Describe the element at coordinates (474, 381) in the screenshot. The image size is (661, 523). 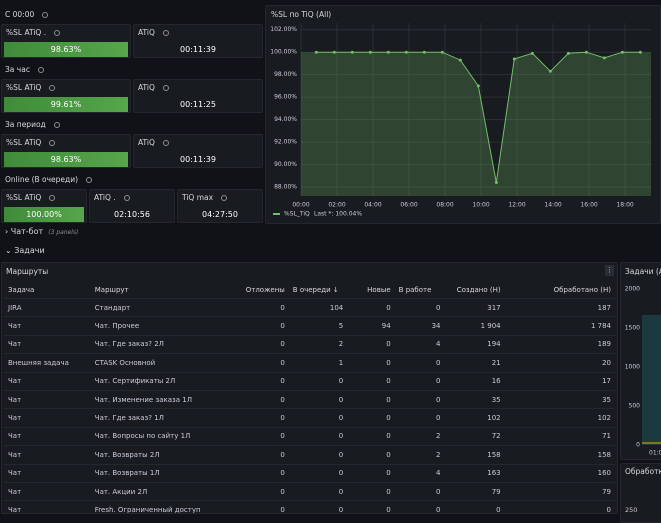
I see `table-cell: 16` at that location.